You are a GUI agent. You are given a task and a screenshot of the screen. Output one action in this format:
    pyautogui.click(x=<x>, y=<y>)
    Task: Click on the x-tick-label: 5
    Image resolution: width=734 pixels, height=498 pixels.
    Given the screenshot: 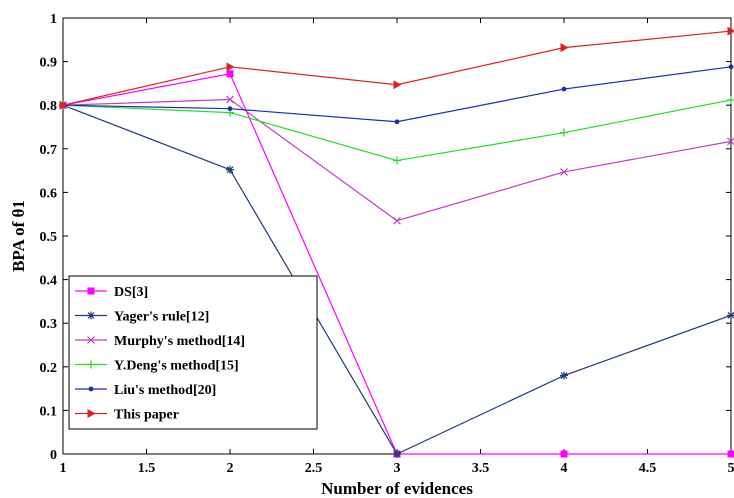 What is the action you would take?
    pyautogui.click(x=731, y=468)
    